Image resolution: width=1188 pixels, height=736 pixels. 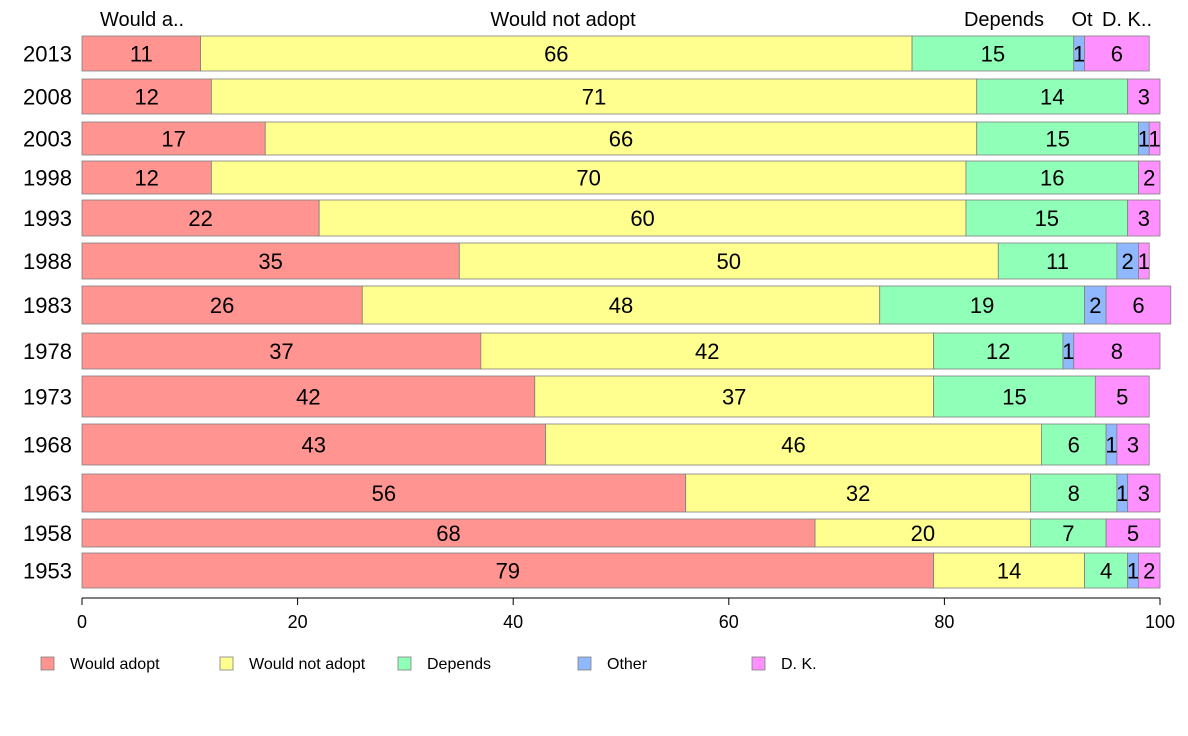 I want to click on top-series-label: Would not adopt, so click(x=563, y=20).